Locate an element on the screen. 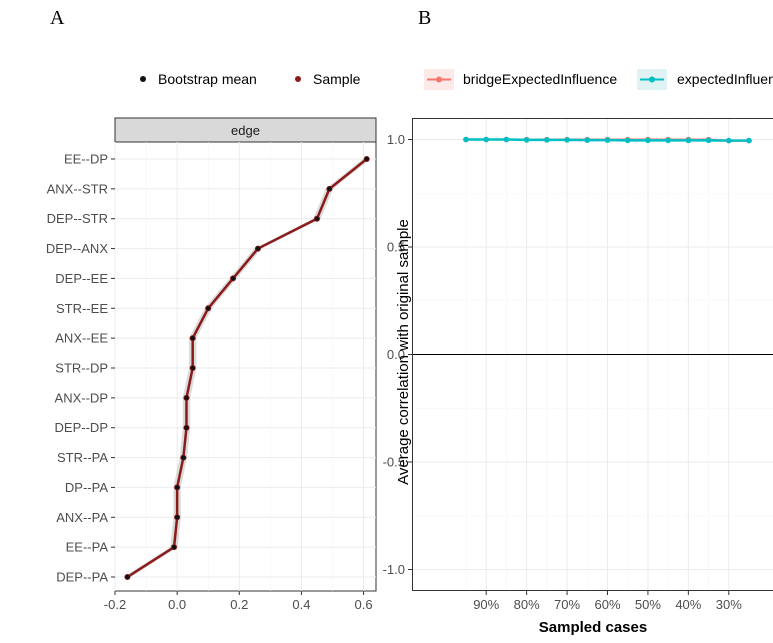 Image resolution: width=773 pixels, height=643 pixels. facet-strip-label: edge is located at coordinates (245, 130).